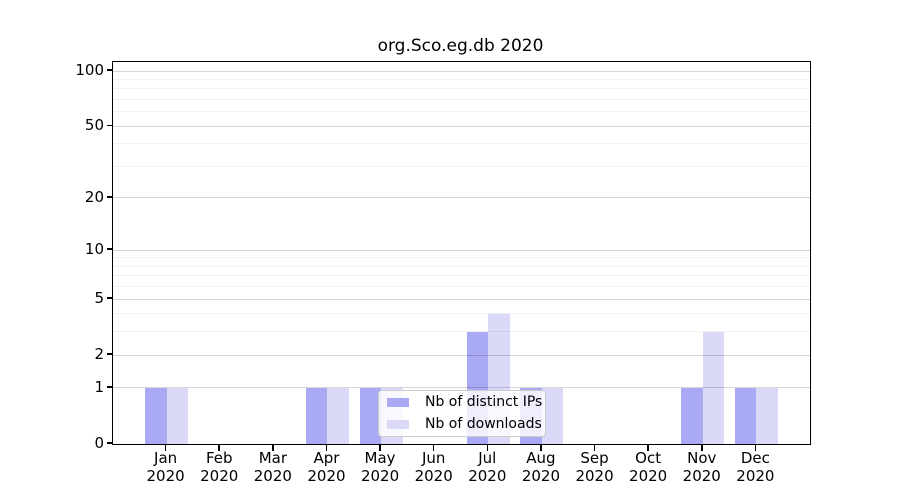  Describe the element at coordinates (398, 424) in the screenshot. I see `legend-swatch-downloads` at that location.